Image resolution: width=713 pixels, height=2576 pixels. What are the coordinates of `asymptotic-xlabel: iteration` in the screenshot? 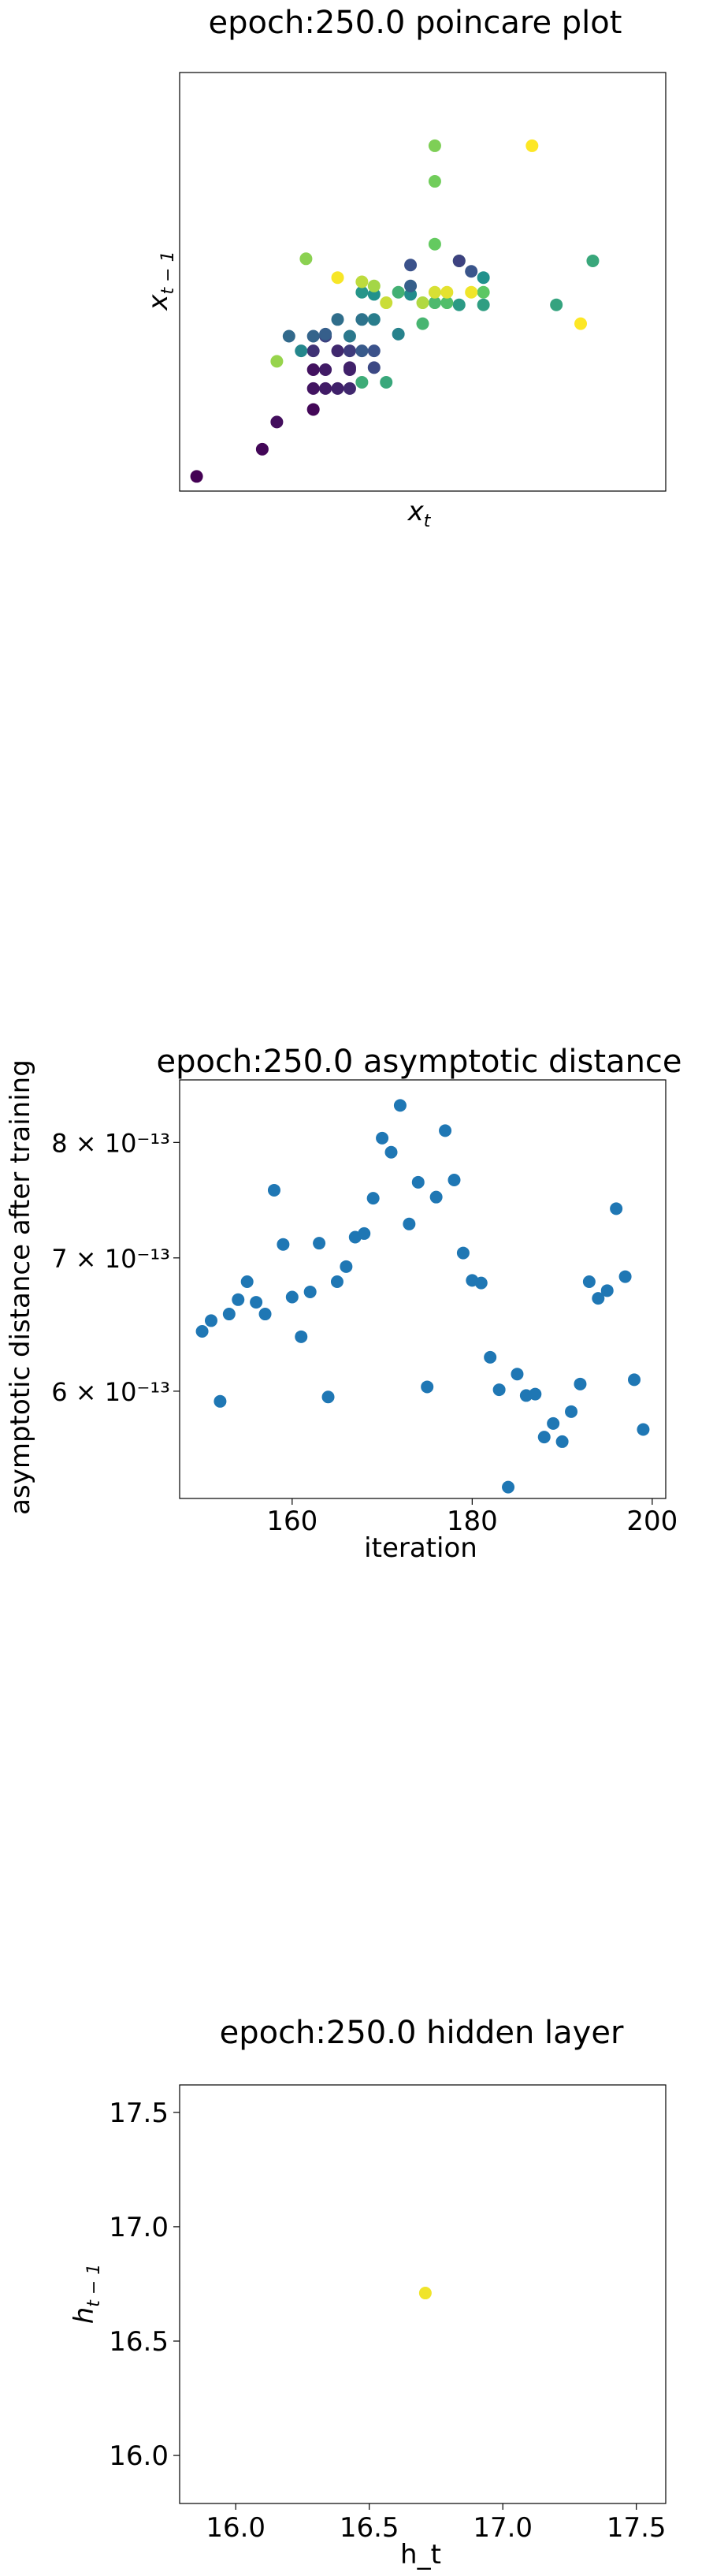 It's located at (420, 1548).